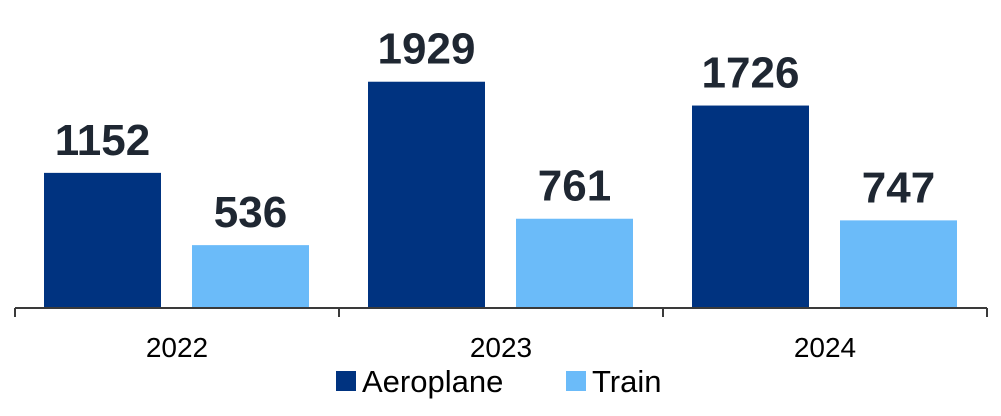 The height and width of the screenshot is (416, 1001). What do you see at coordinates (102, 140) in the screenshot?
I see `value-label-aeroplane-2022: 1152` at bounding box center [102, 140].